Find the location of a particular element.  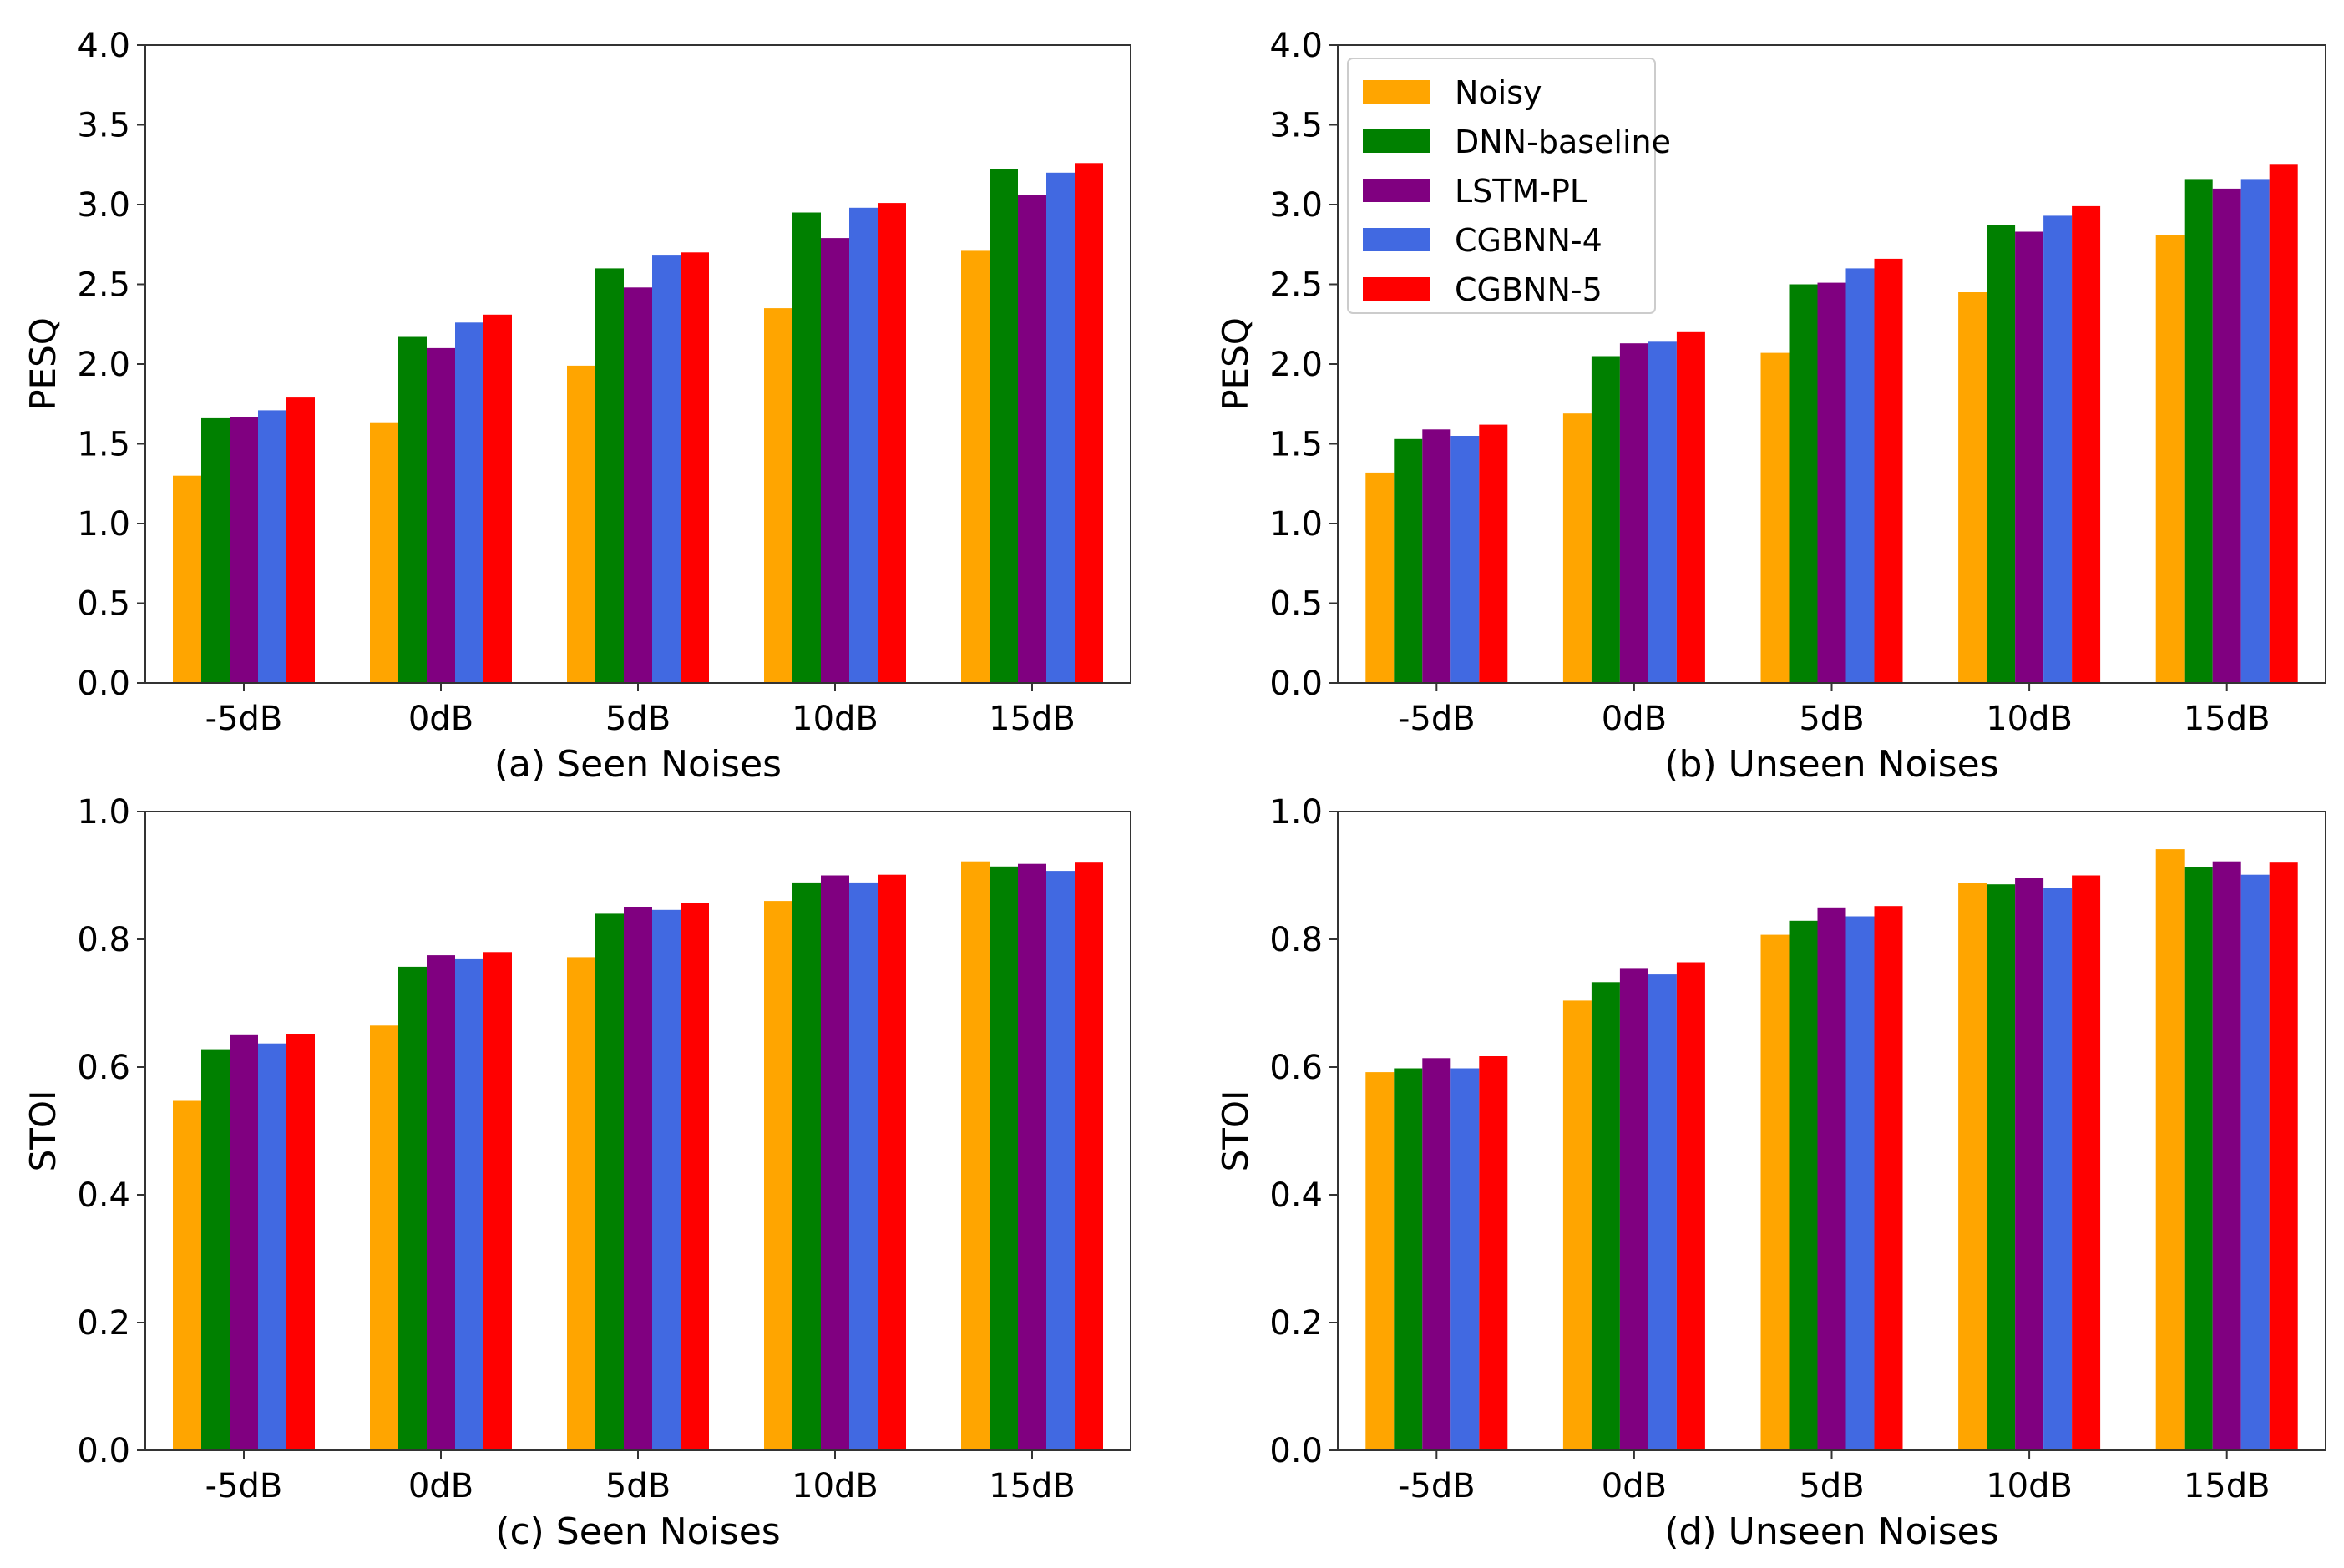

y-tick-label: 2.0 is located at coordinates (1296, 365).